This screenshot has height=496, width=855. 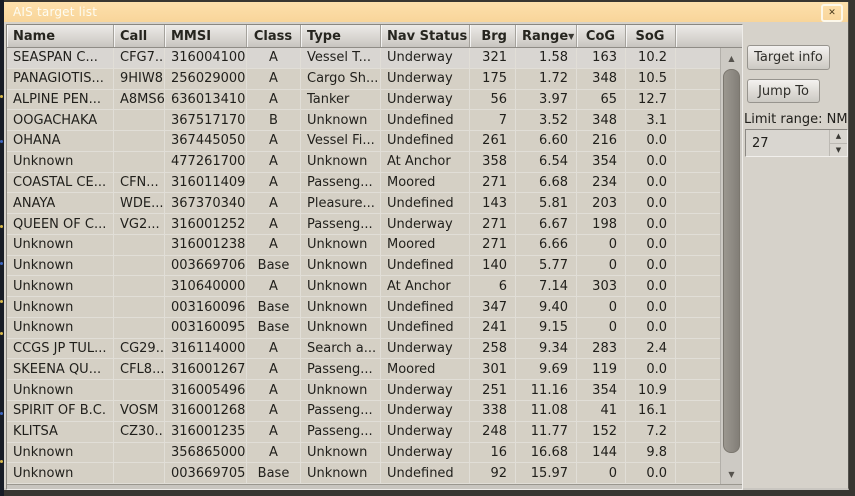 What do you see at coordinates (206, 182) in the screenshot?
I see `cell-mmsi: 316011409` at bounding box center [206, 182].